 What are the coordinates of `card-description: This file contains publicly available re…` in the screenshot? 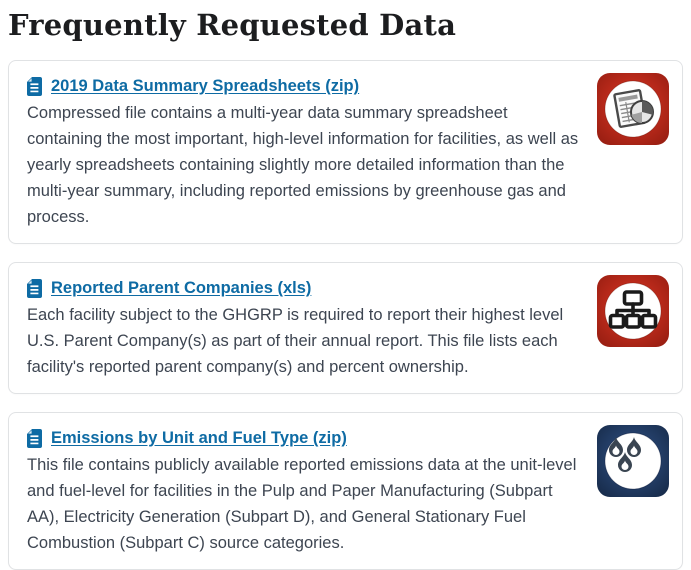 It's located at (302, 504).